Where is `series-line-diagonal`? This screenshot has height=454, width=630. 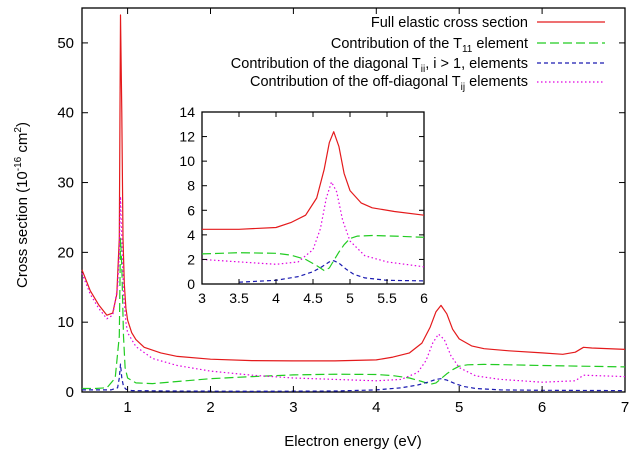
series-line-diagonal is located at coordinates (354, 377).